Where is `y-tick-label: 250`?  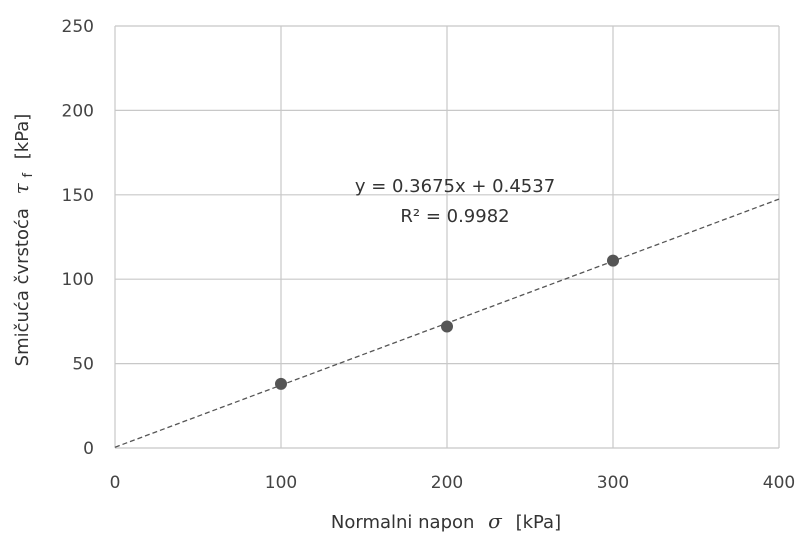 y-tick-label: 250 is located at coordinates (78, 27).